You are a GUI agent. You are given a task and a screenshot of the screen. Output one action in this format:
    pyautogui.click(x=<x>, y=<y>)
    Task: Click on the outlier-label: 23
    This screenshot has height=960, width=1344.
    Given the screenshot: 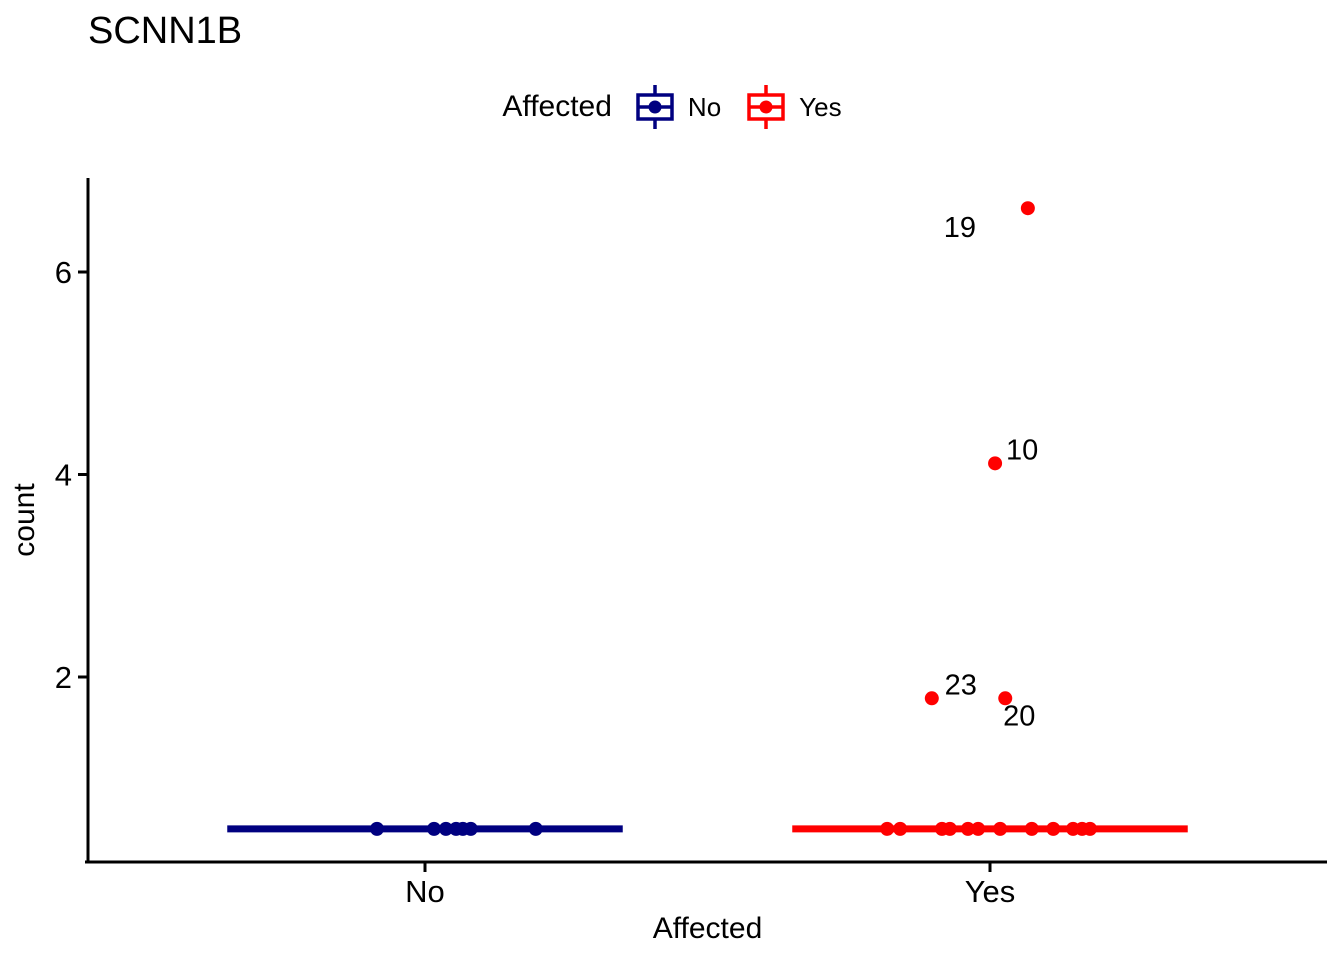 What is the action you would take?
    pyautogui.click(x=961, y=685)
    